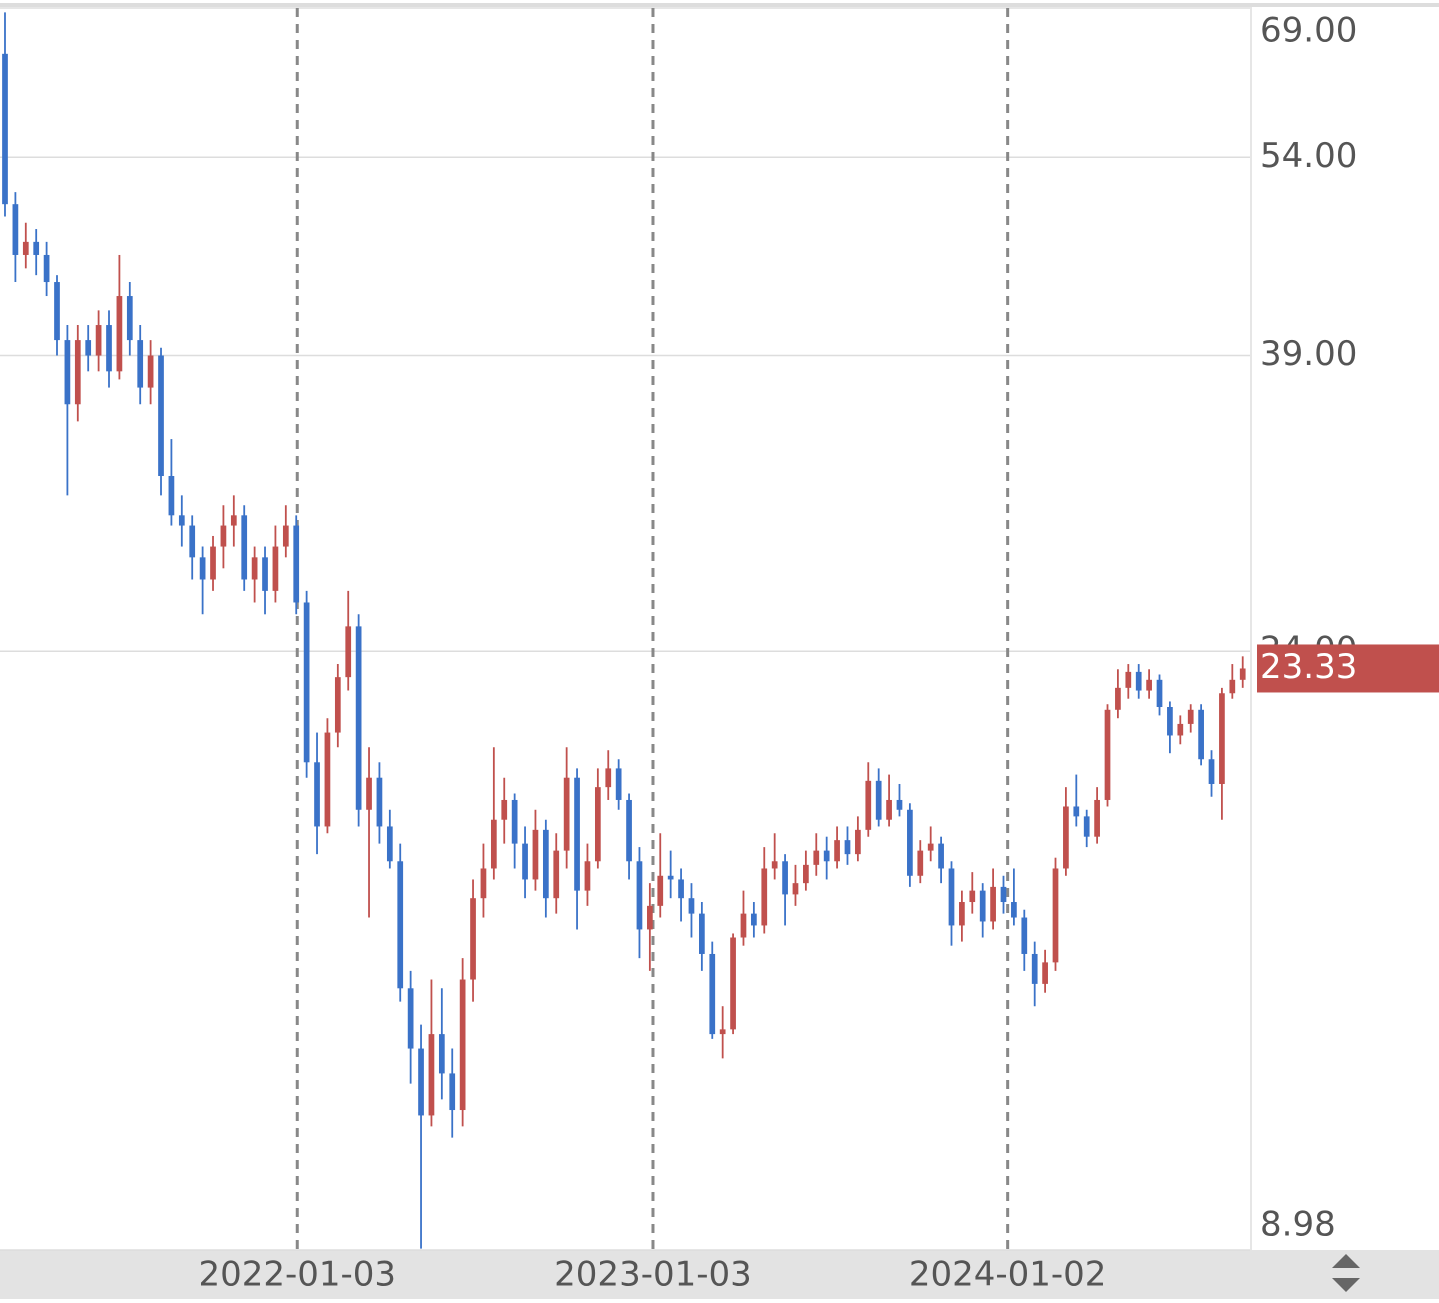 Image resolution: width=1439 pixels, height=1303 pixels. I want to click on y-tick-label: 54.00, so click(1308, 156).